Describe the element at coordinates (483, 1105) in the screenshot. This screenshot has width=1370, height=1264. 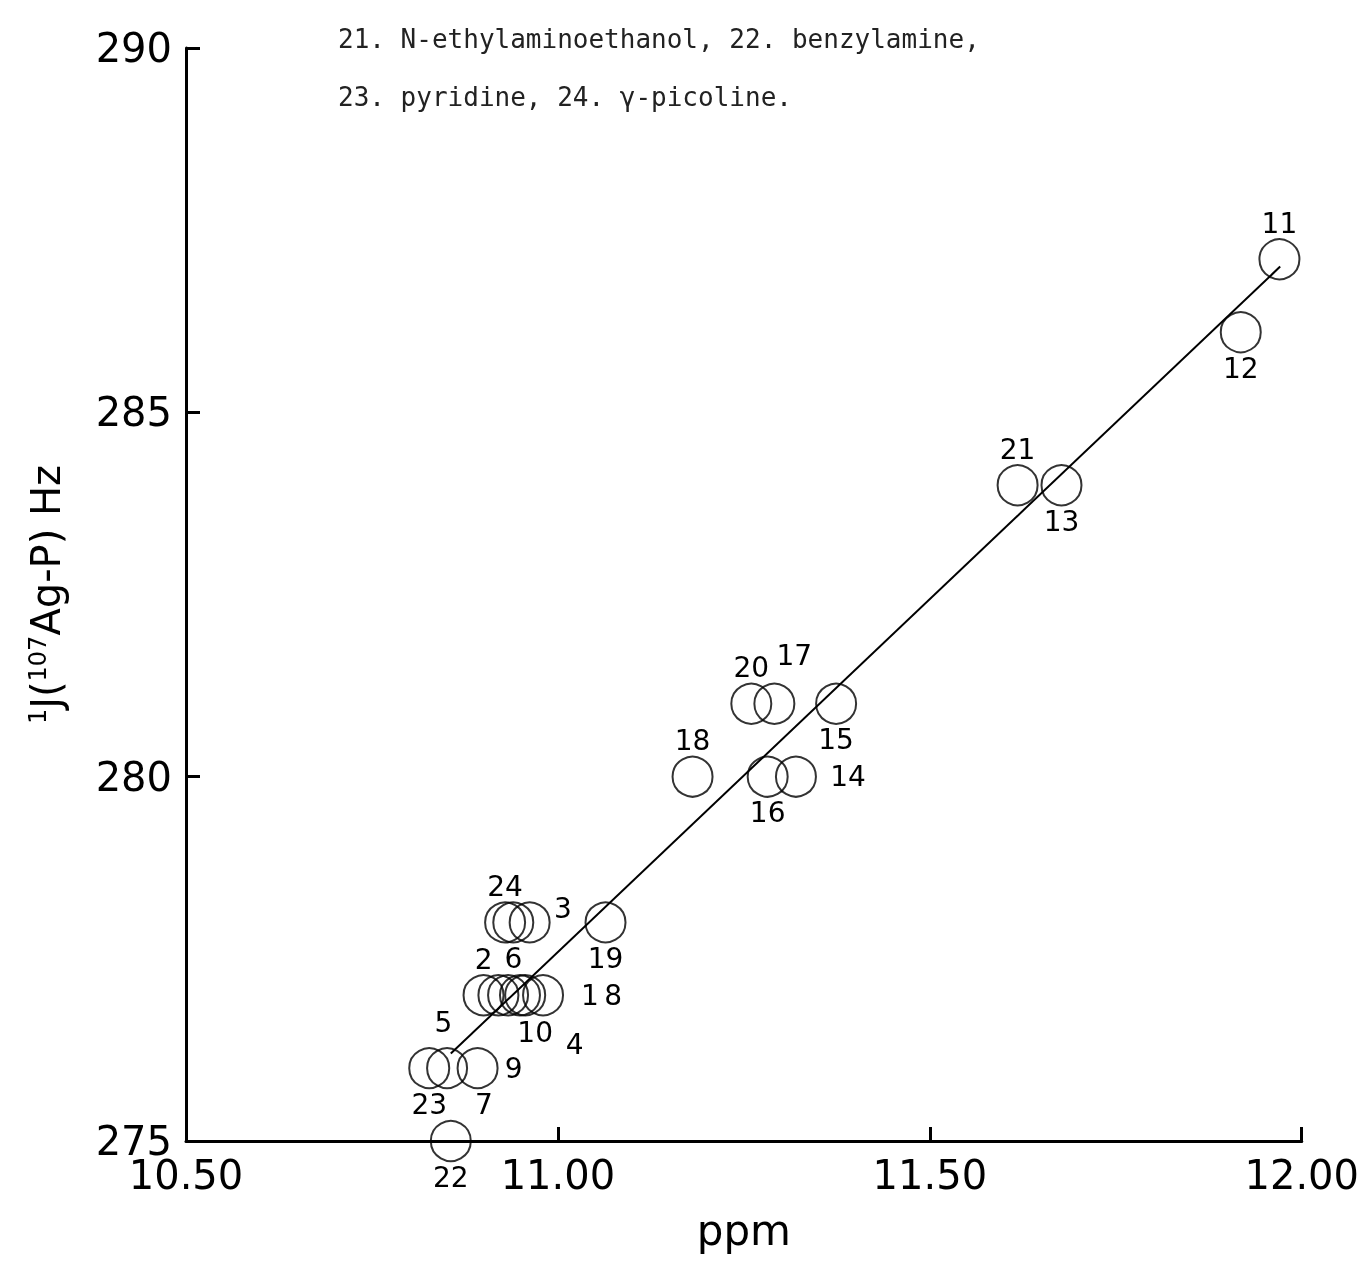
I see `annotation: 7` at that location.